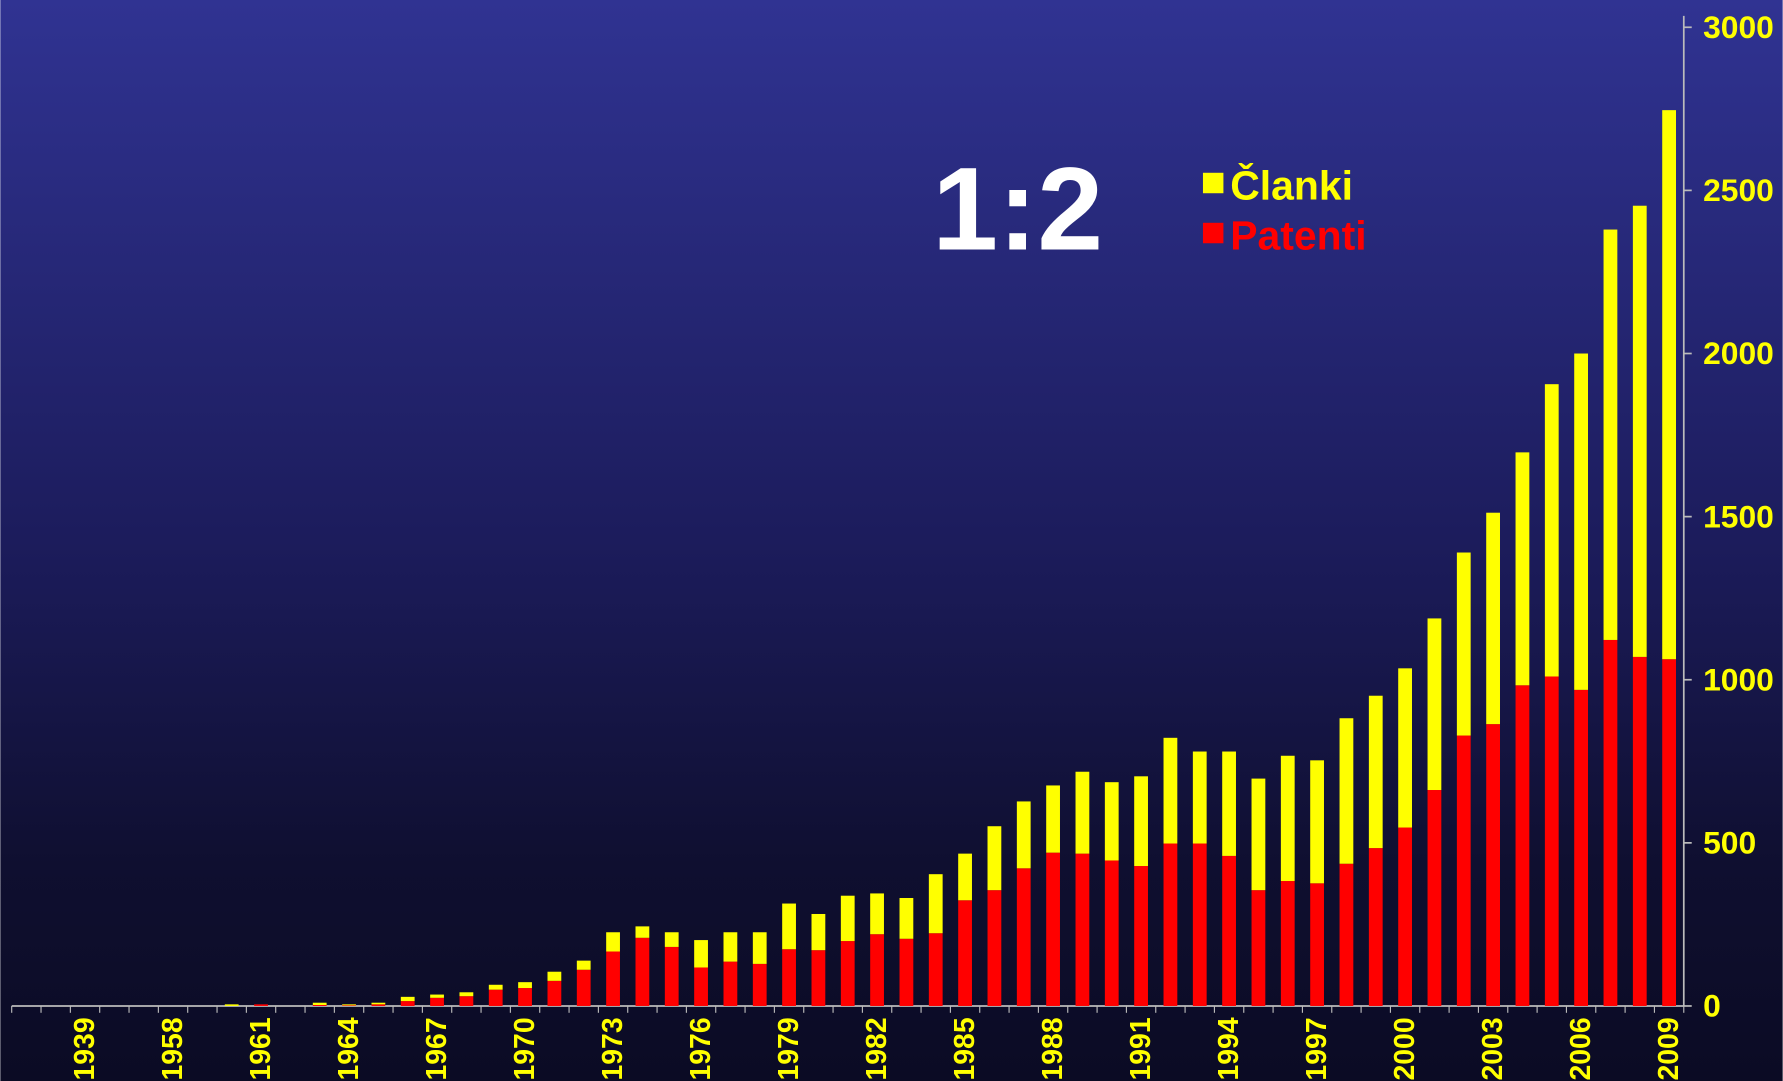 This screenshot has height=1081, width=1783. What do you see at coordinates (261, 1048) in the screenshot?
I see `x-tick-label: 1961` at bounding box center [261, 1048].